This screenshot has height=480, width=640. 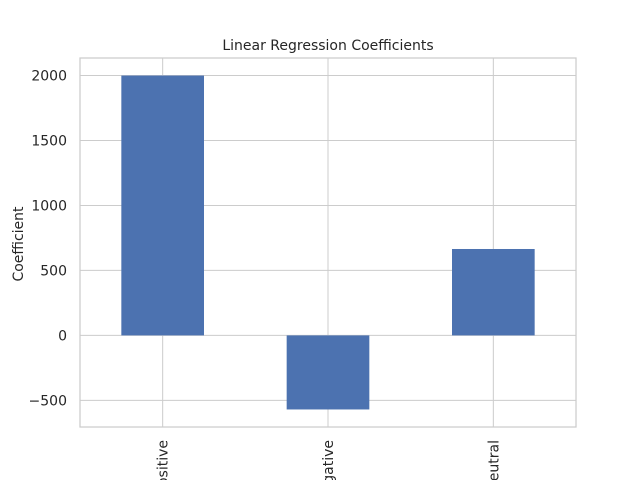 What do you see at coordinates (19, 244) in the screenshot?
I see `y-axis-label: Coefficient` at bounding box center [19, 244].